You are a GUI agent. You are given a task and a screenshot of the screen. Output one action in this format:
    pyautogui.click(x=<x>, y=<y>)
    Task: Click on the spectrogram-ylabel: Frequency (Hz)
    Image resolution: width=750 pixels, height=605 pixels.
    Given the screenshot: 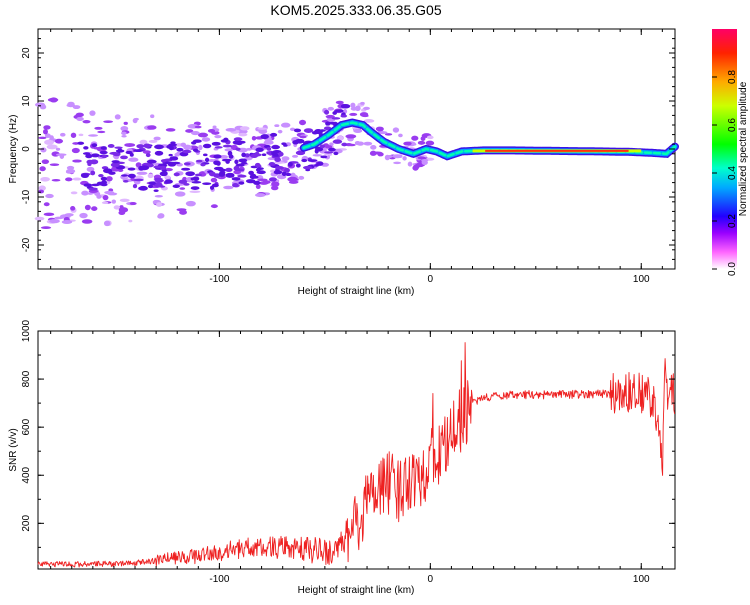 What is the action you would take?
    pyautogui.click(x=13, y=149)
    